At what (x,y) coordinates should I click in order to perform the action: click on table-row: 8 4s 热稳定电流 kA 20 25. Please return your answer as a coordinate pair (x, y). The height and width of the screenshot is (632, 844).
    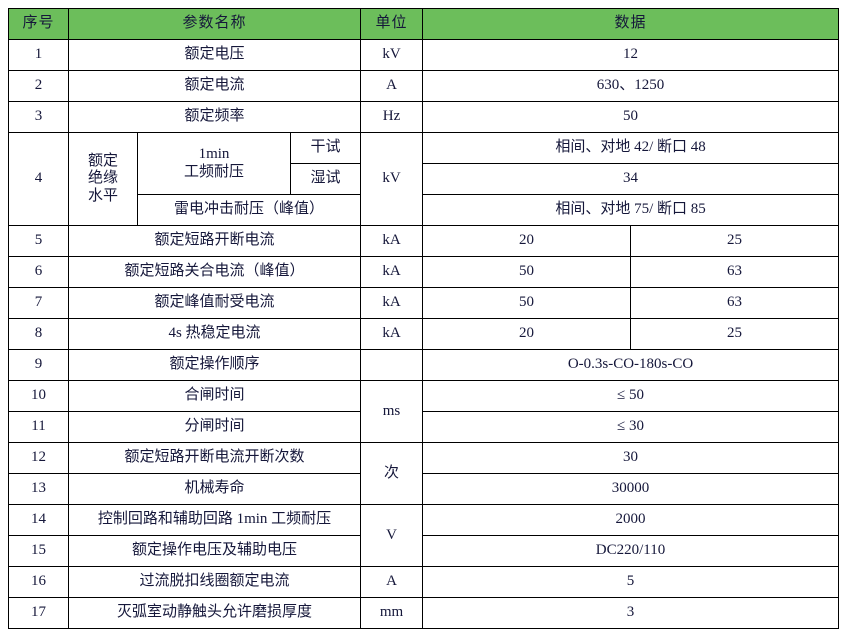
    Looking at the image, I should click on (424, 334).